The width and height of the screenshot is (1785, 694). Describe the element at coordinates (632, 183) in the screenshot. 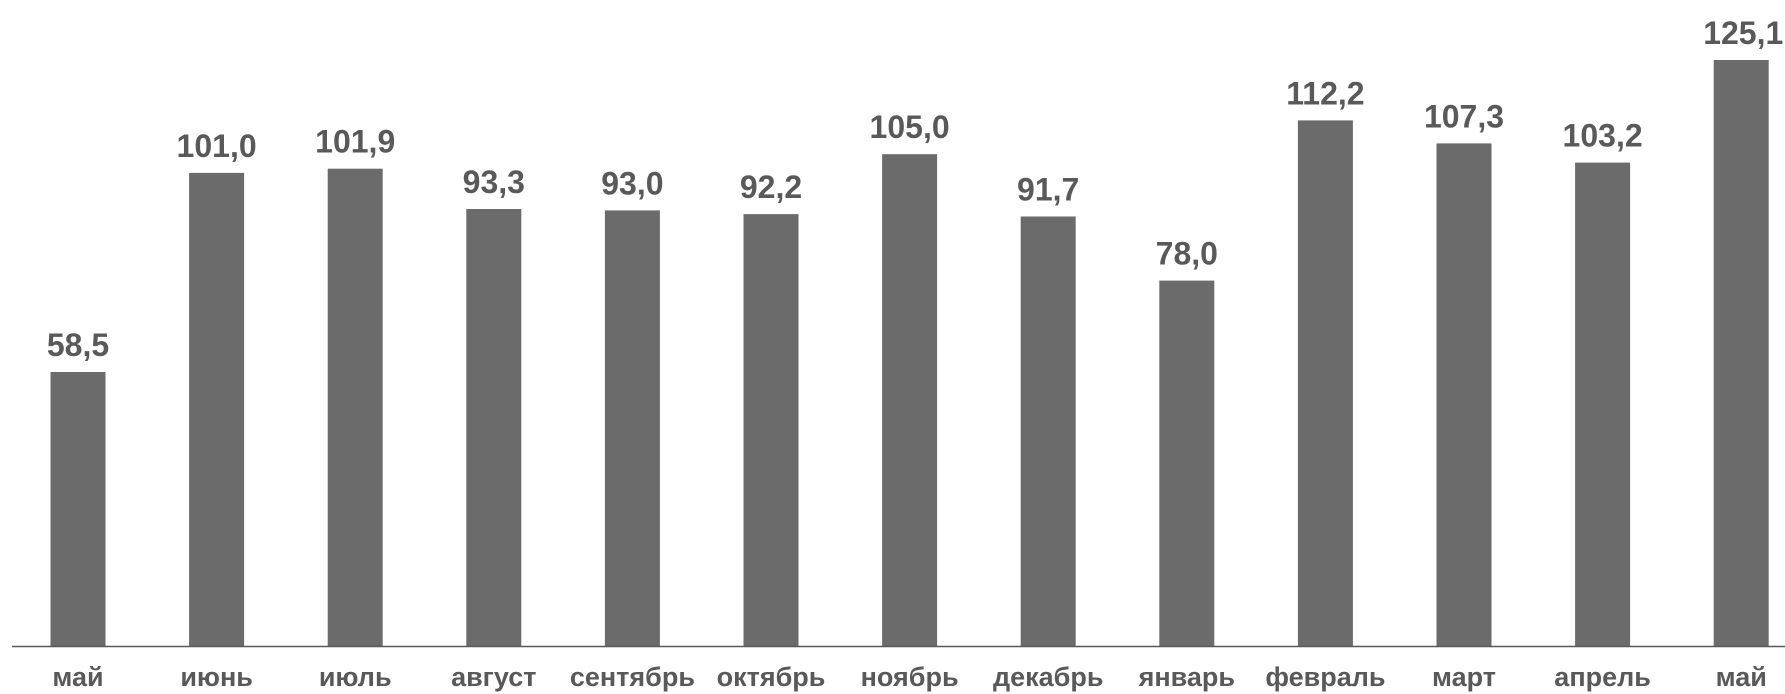

I see `value-label-4: 93,0` at that location.